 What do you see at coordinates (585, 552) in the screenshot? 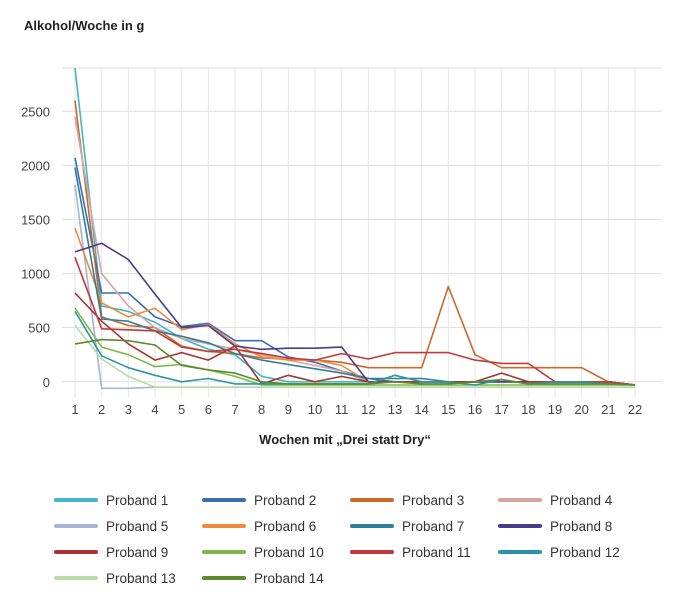
I see `legend-label: Proband 12` at bounding box center [585, 552].